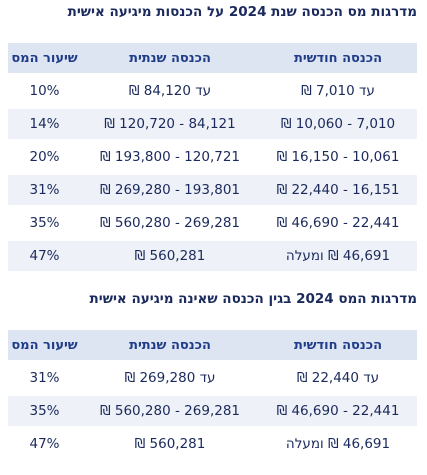 The height and width of the screenshot is (475, 427). Describe the element at coordinates (338, 157) in the screenshot. I see `cell-monthly-income: 10,061 - 16,150 ₪` at that location.